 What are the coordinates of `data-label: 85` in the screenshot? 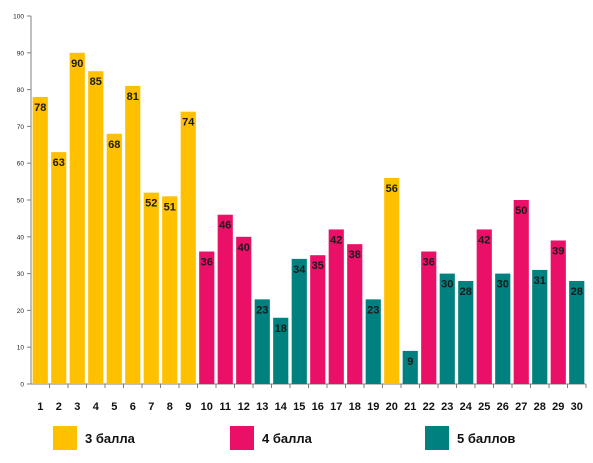 It's located at (96, 82).